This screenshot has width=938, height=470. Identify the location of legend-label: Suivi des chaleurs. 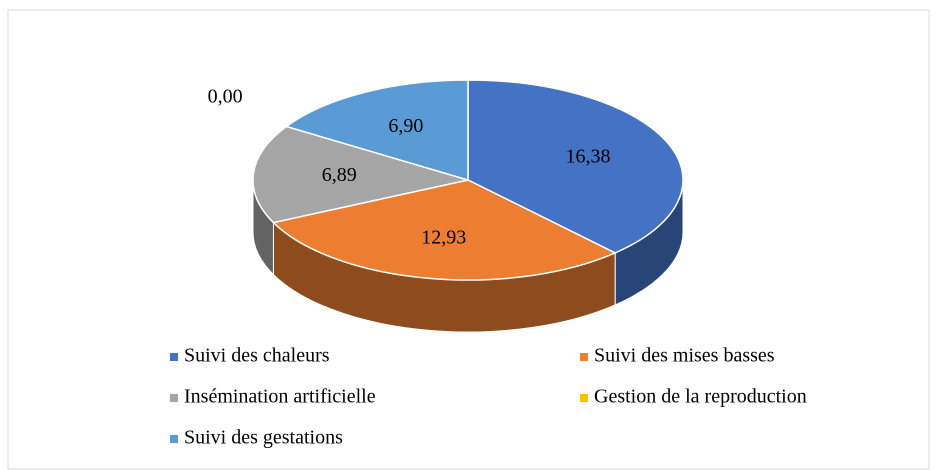
(257, 356).